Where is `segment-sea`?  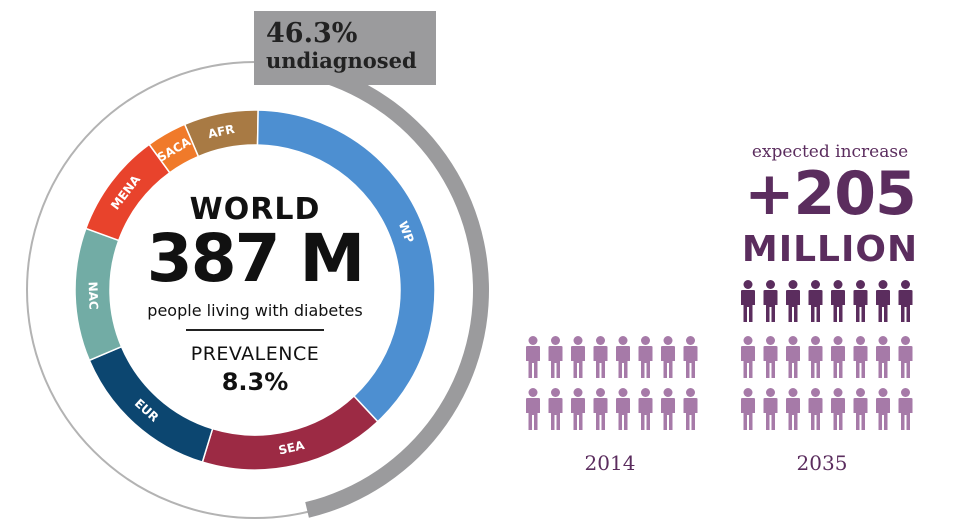 segment-sea is located at coordinates (290, 432).